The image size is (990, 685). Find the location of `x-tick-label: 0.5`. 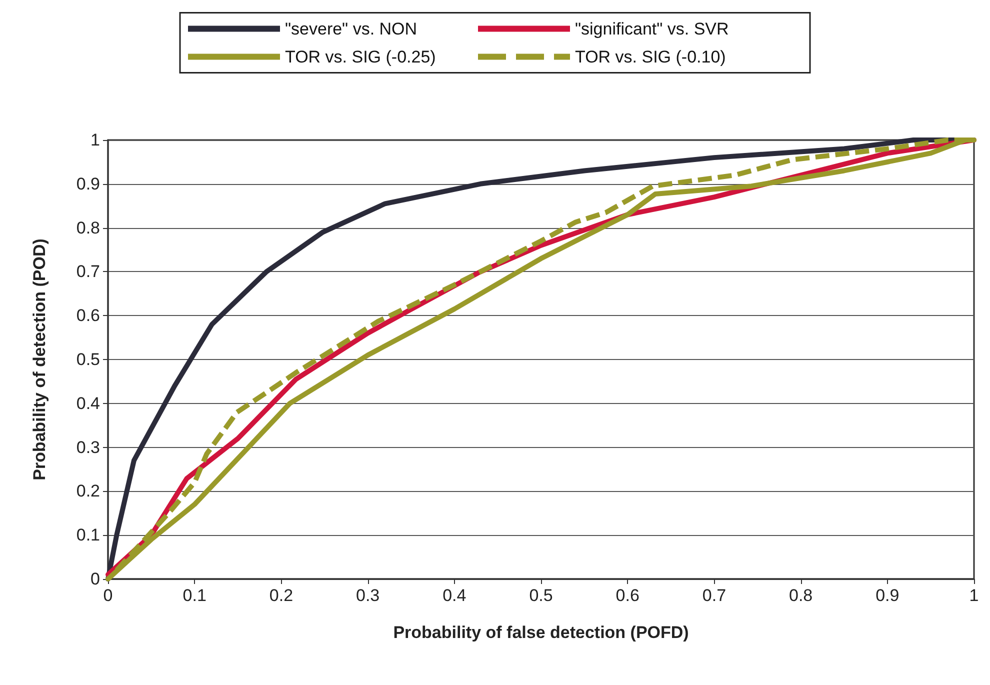

x-tick-label: 0.5 is located at coordinates (541, 595).